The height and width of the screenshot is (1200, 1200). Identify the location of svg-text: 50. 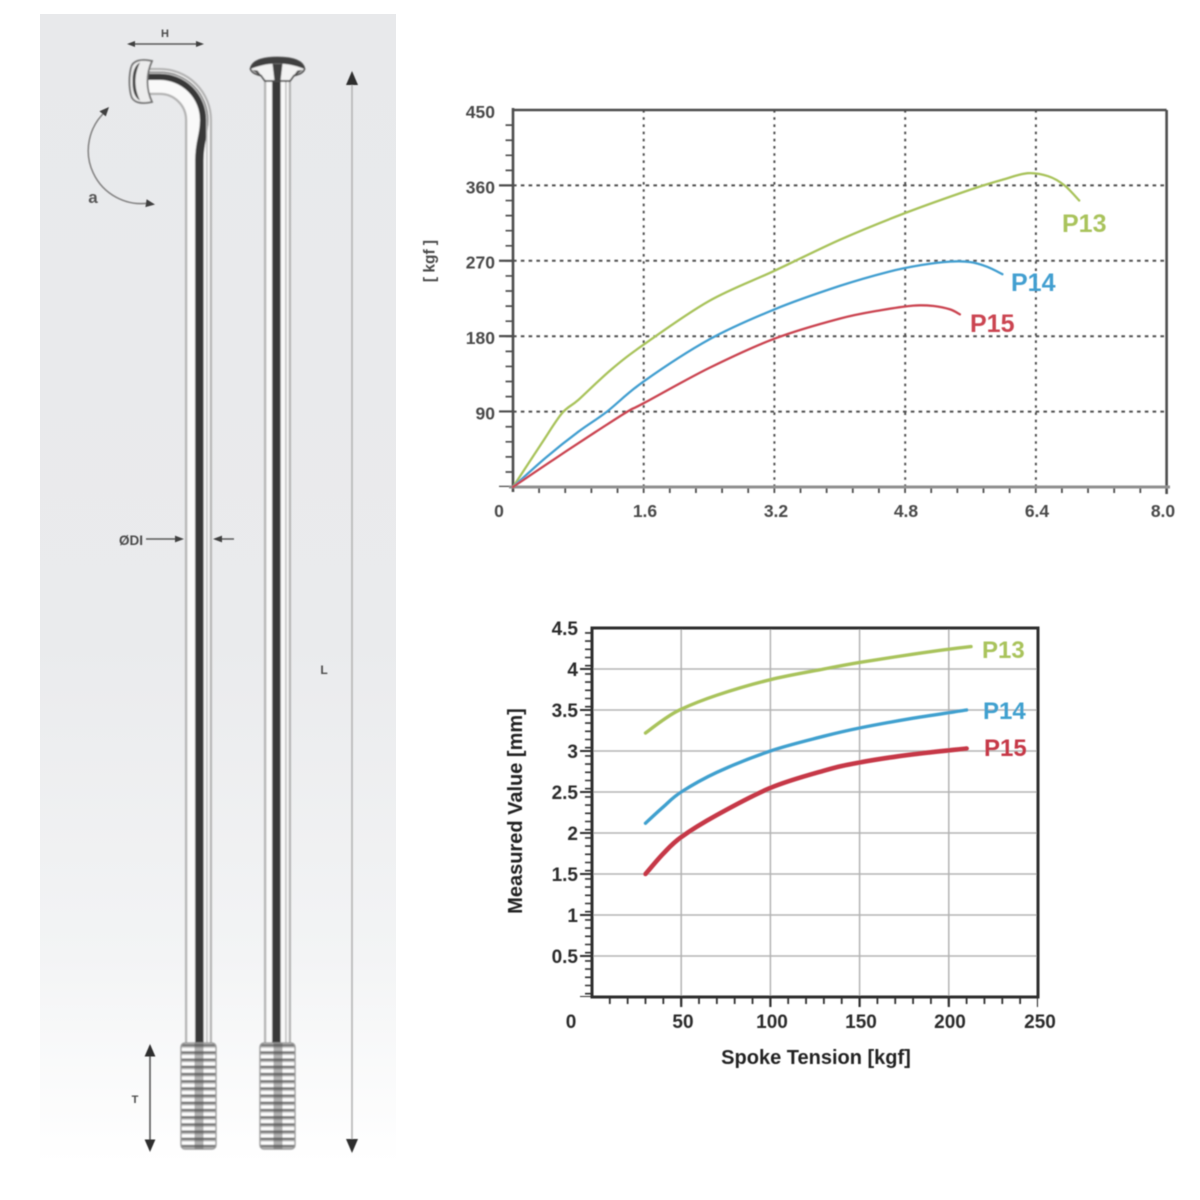
(682, 1022).